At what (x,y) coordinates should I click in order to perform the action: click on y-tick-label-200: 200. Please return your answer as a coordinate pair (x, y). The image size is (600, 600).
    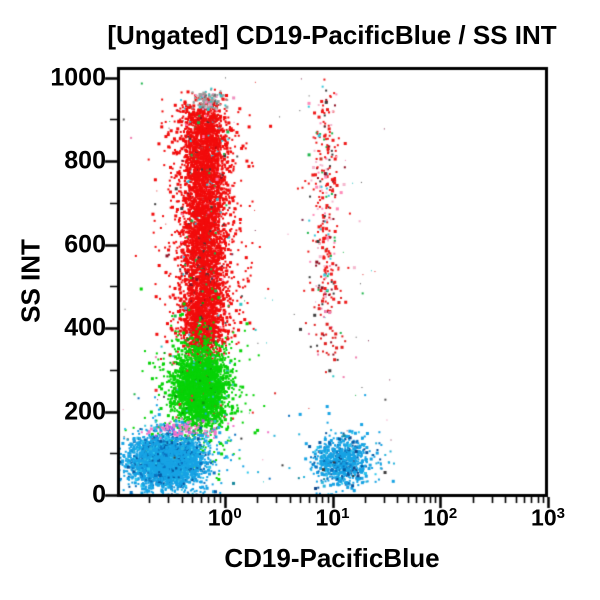
    Looking at the image, I should click on (85, 411).